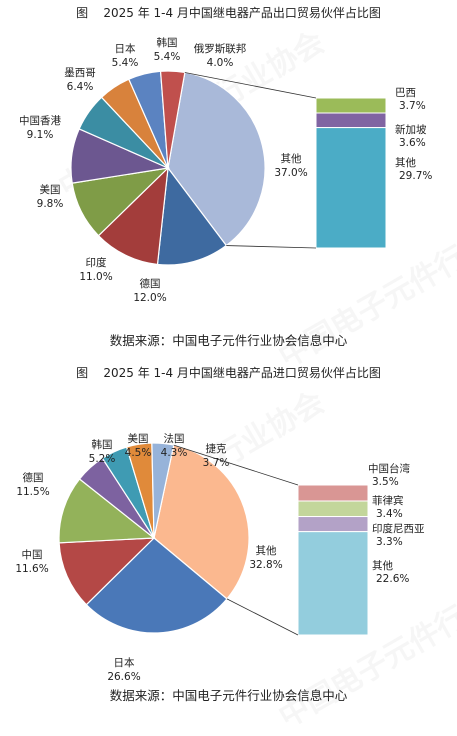  Describe the element at coordinates (163, 490) in the screenshot. I see `pie-slice-捷克` at that location.